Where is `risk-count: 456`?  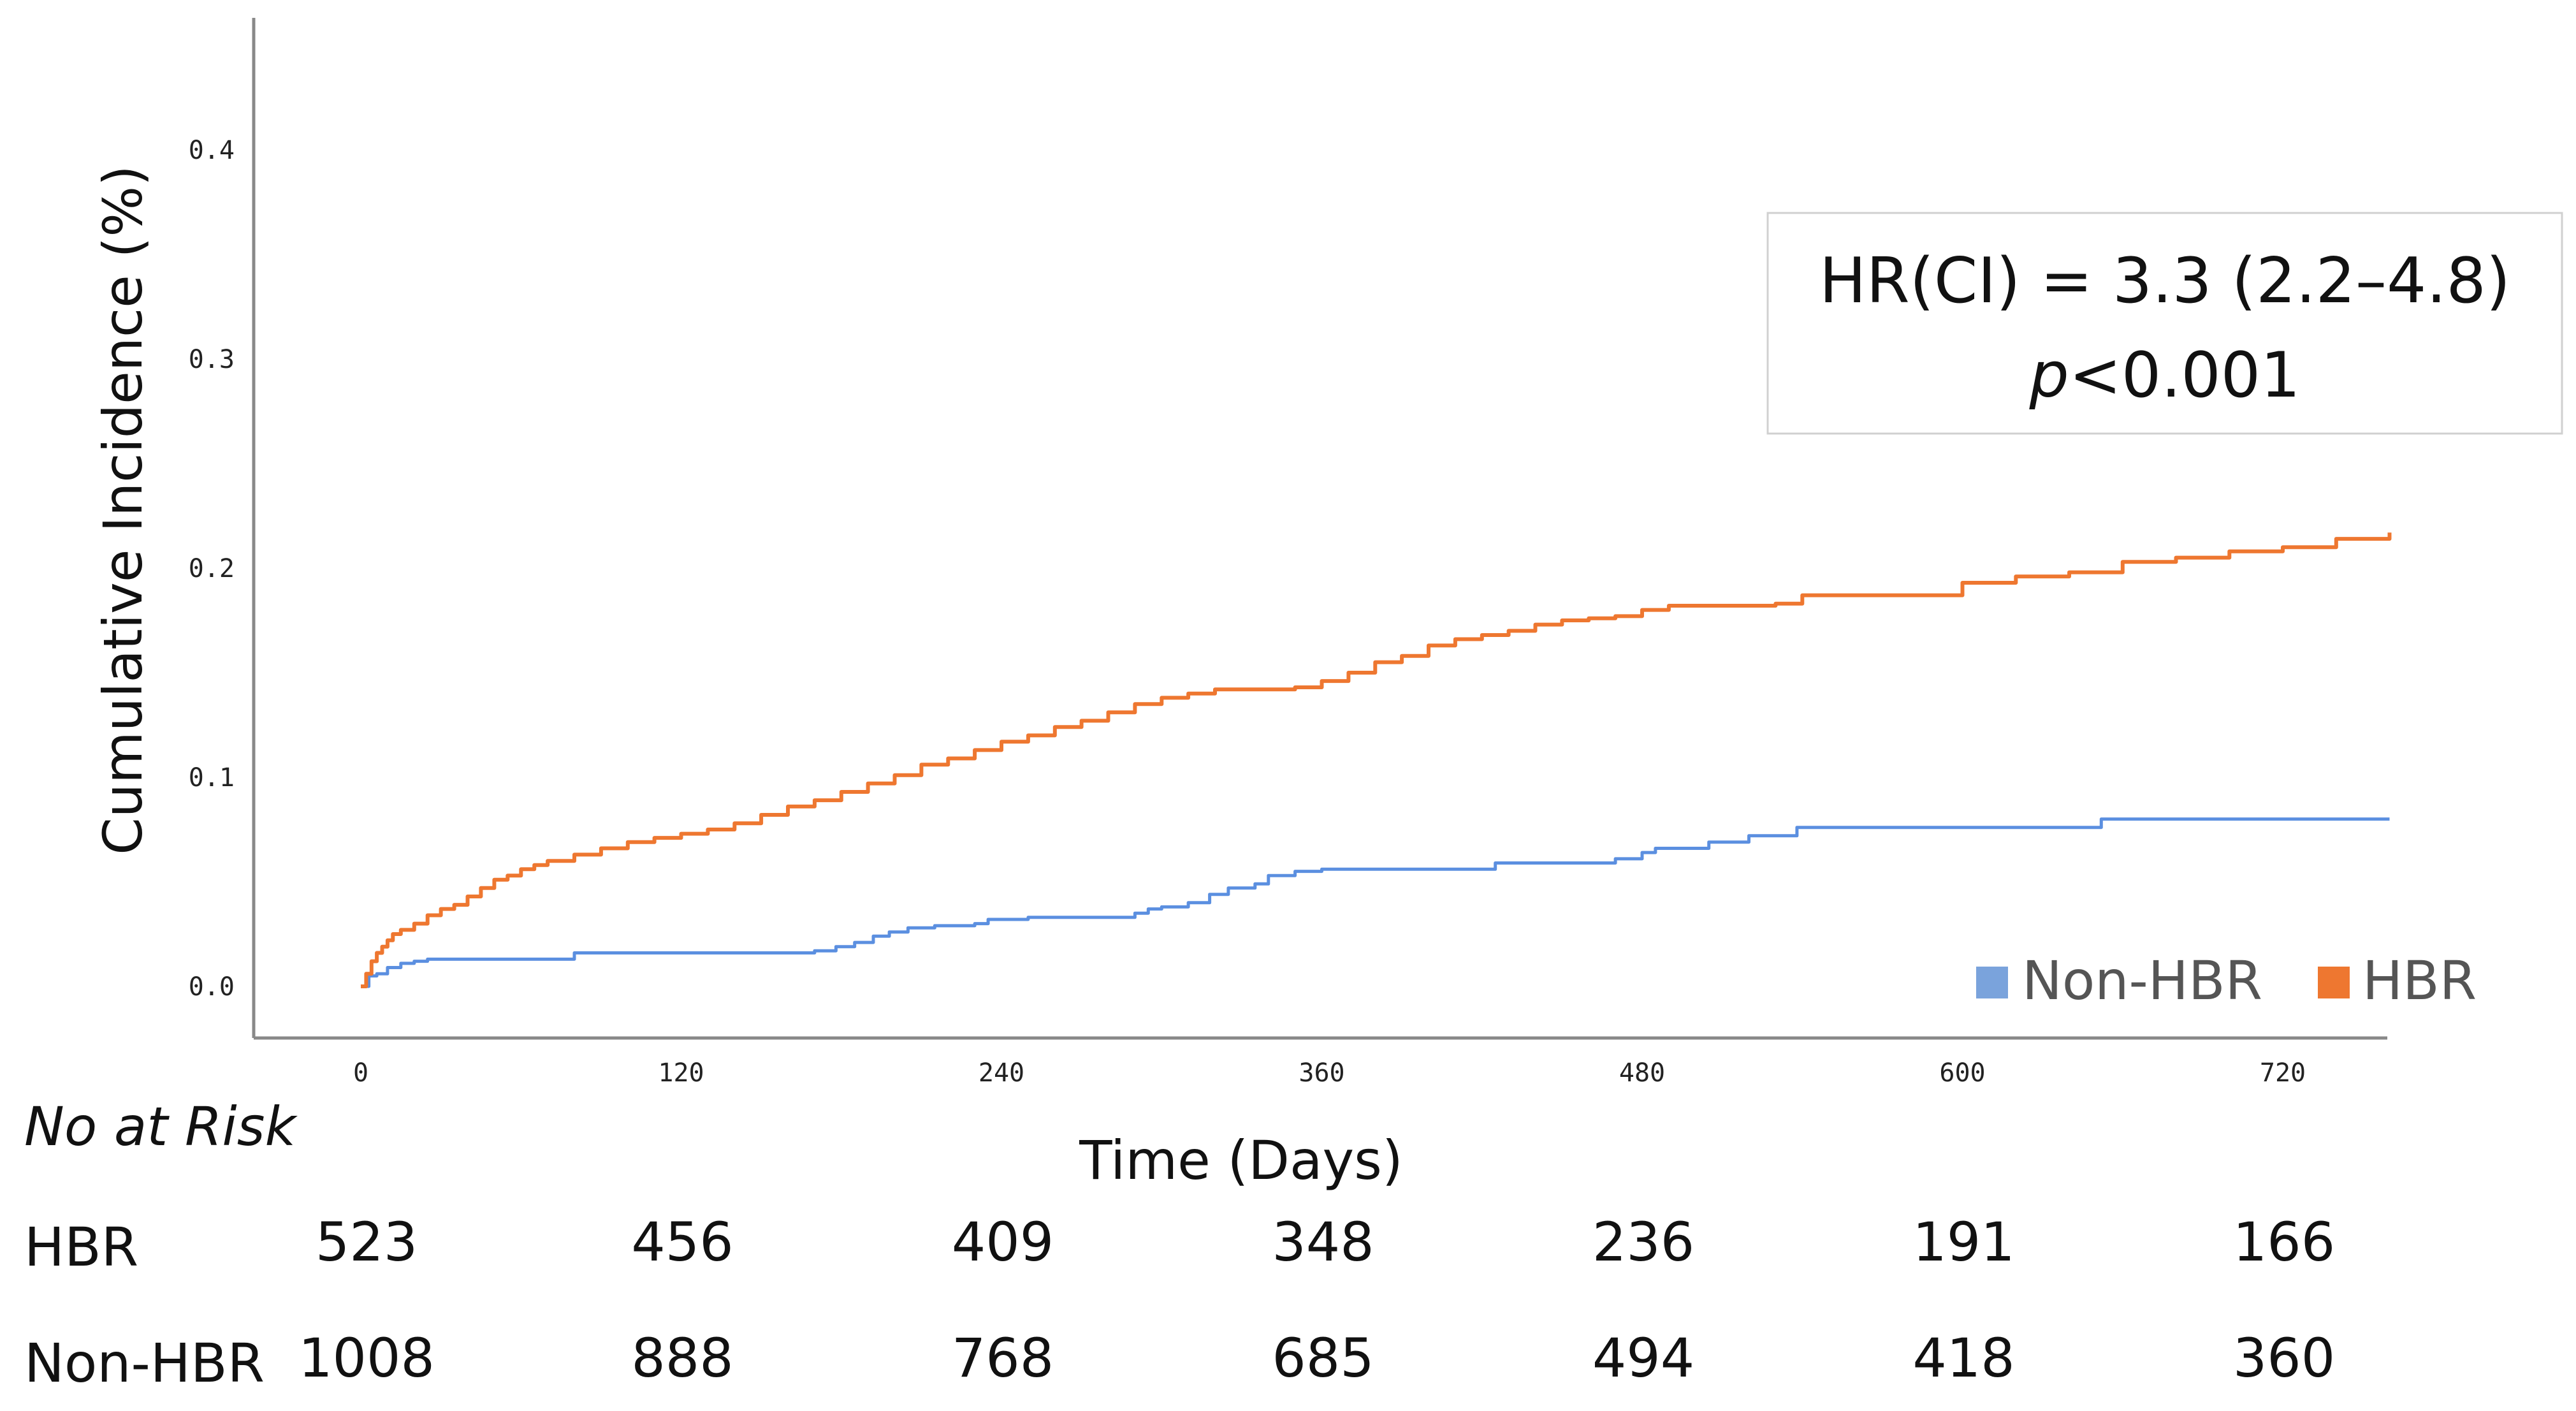 risk-count: 456 is located at coordinates (682, 1242).